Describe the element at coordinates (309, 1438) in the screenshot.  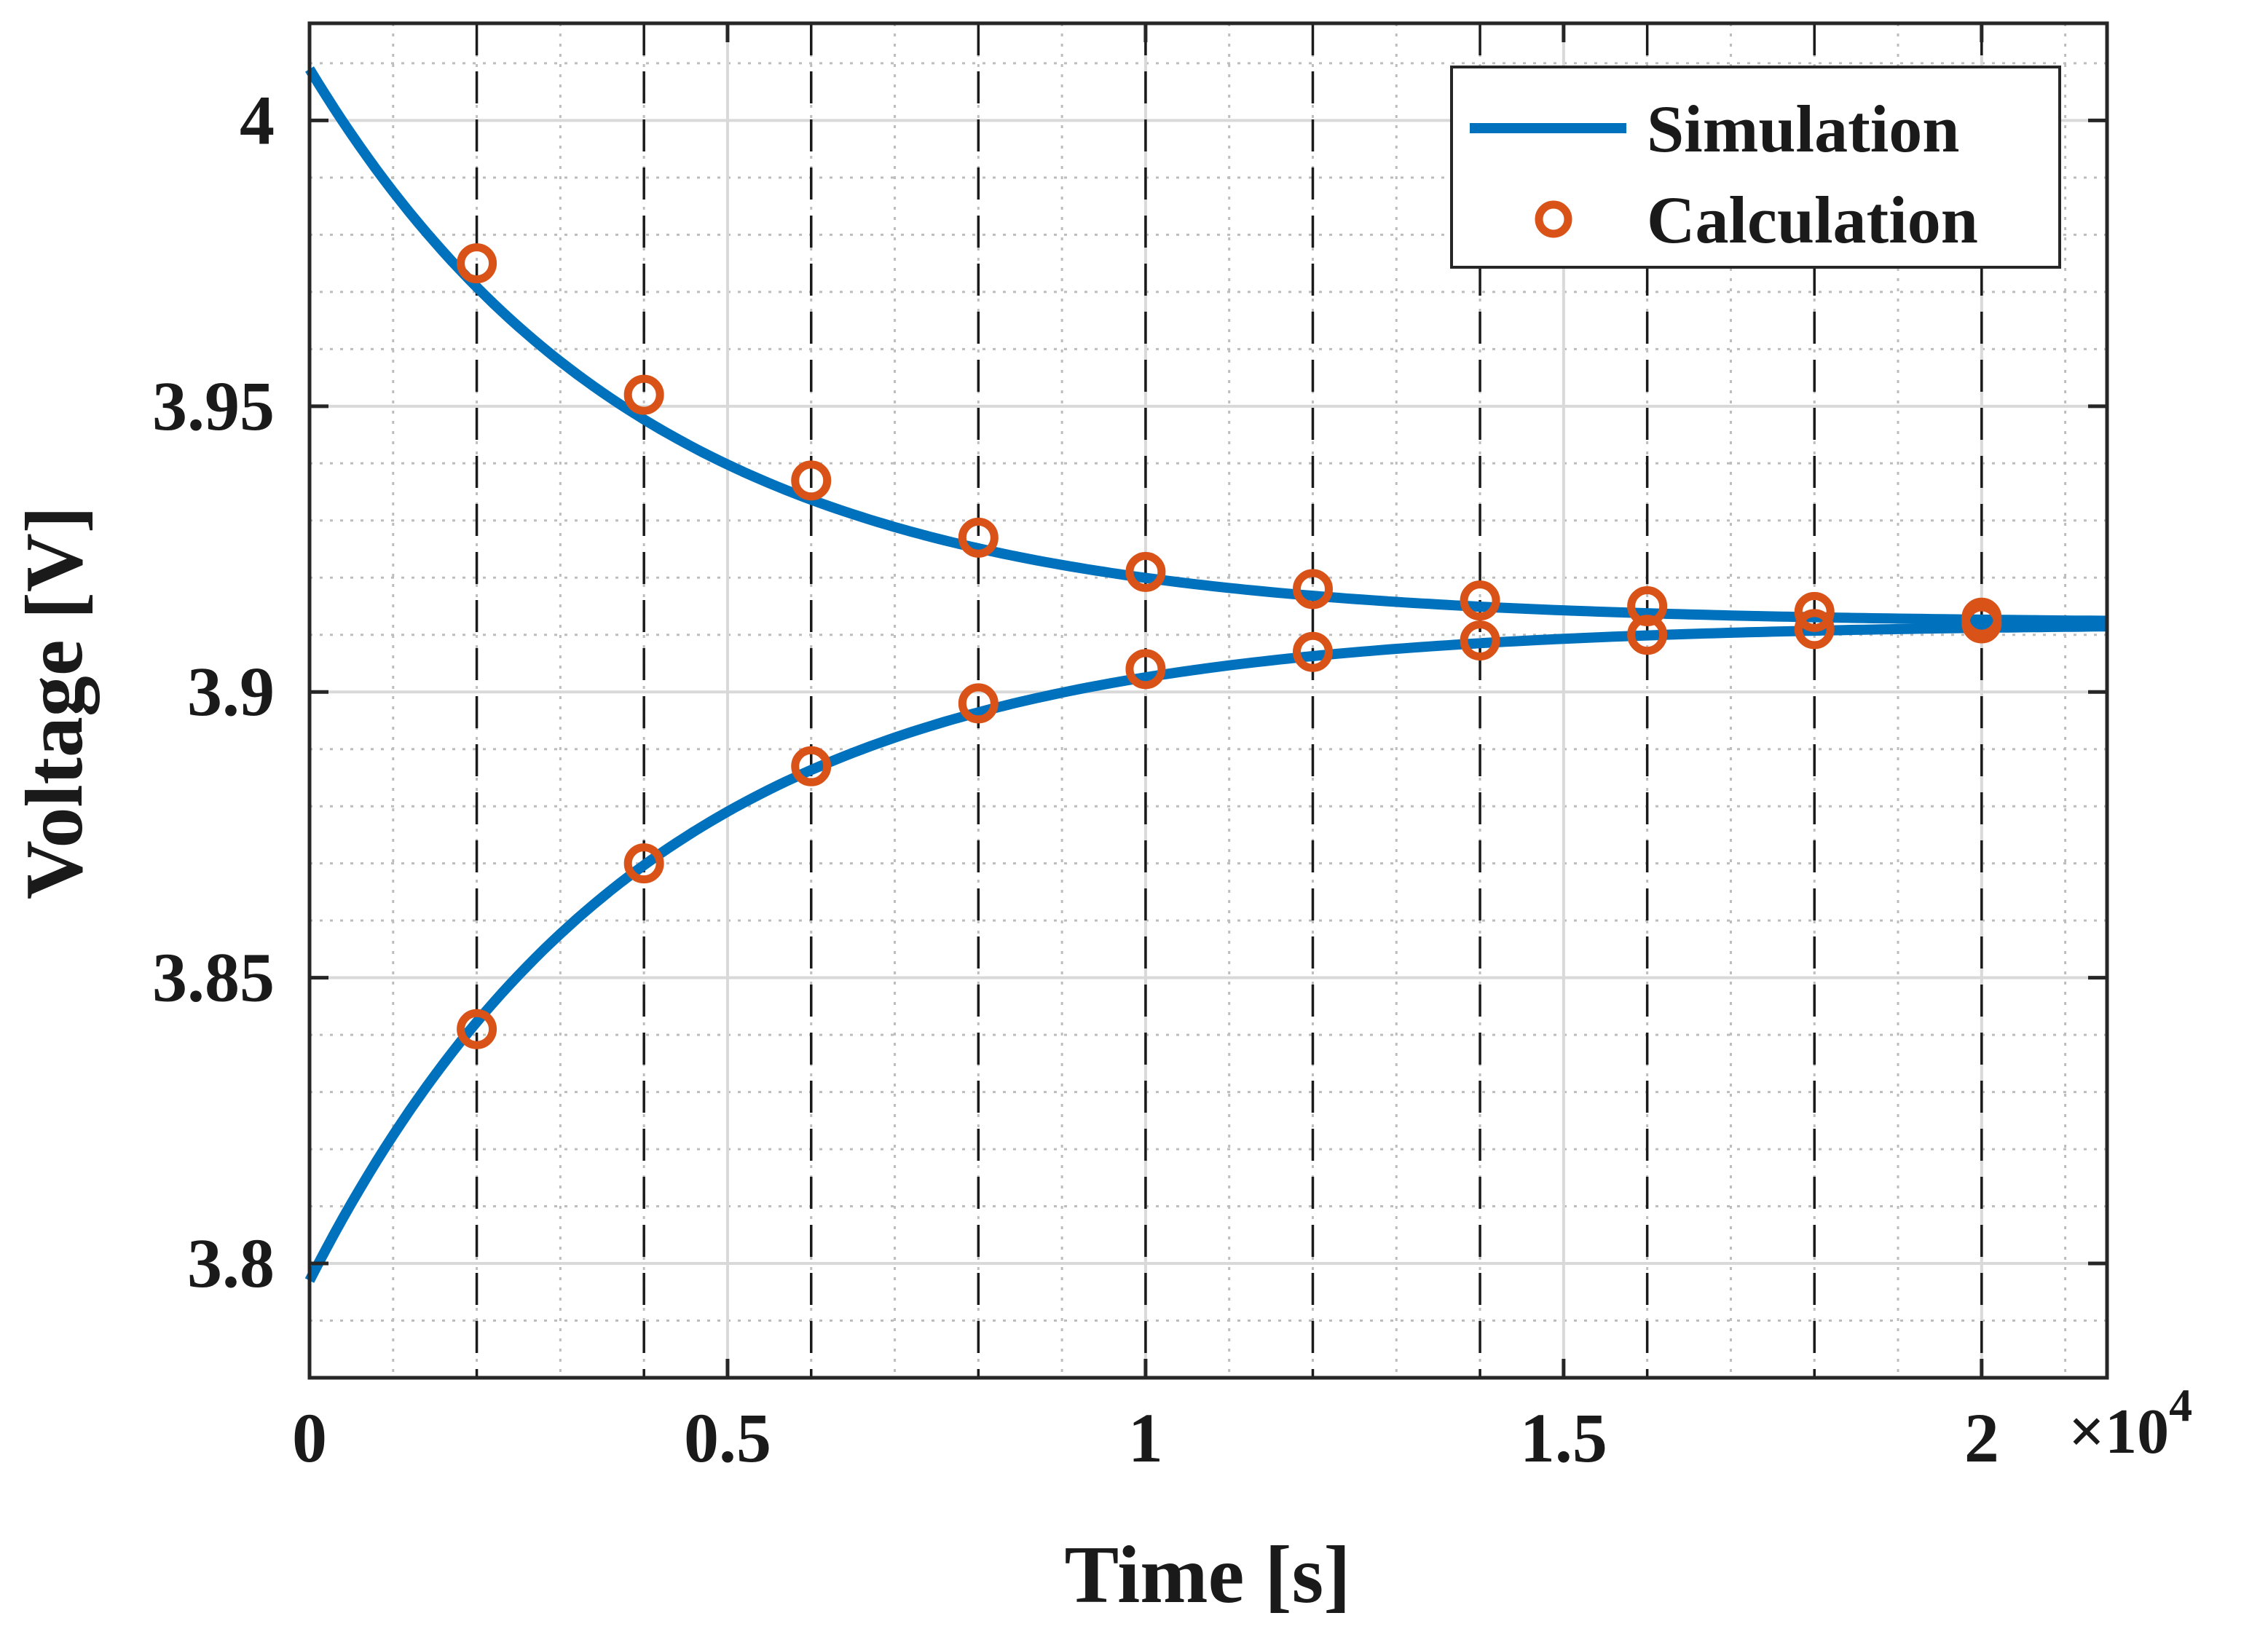
I see `x-tick-label: 0` at that location.